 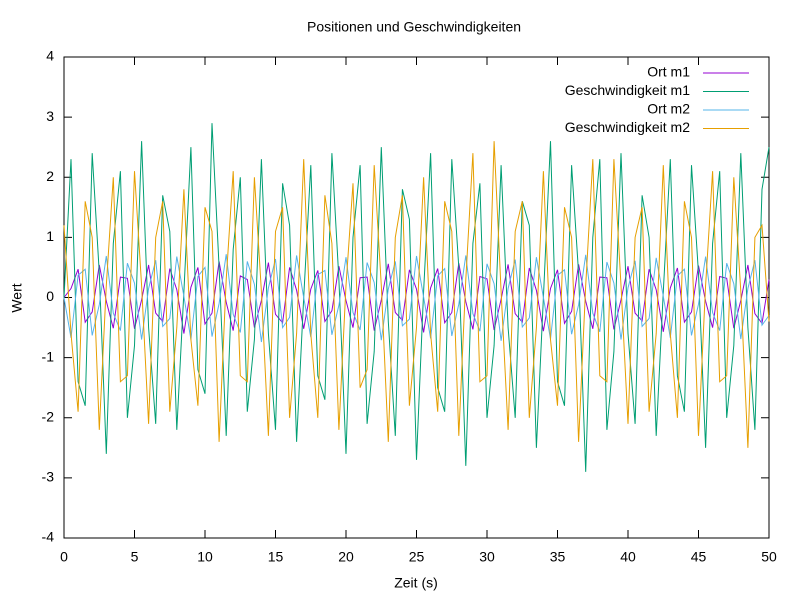 I want to click on legend-label: Ort m1, so click(x=668, y=72).